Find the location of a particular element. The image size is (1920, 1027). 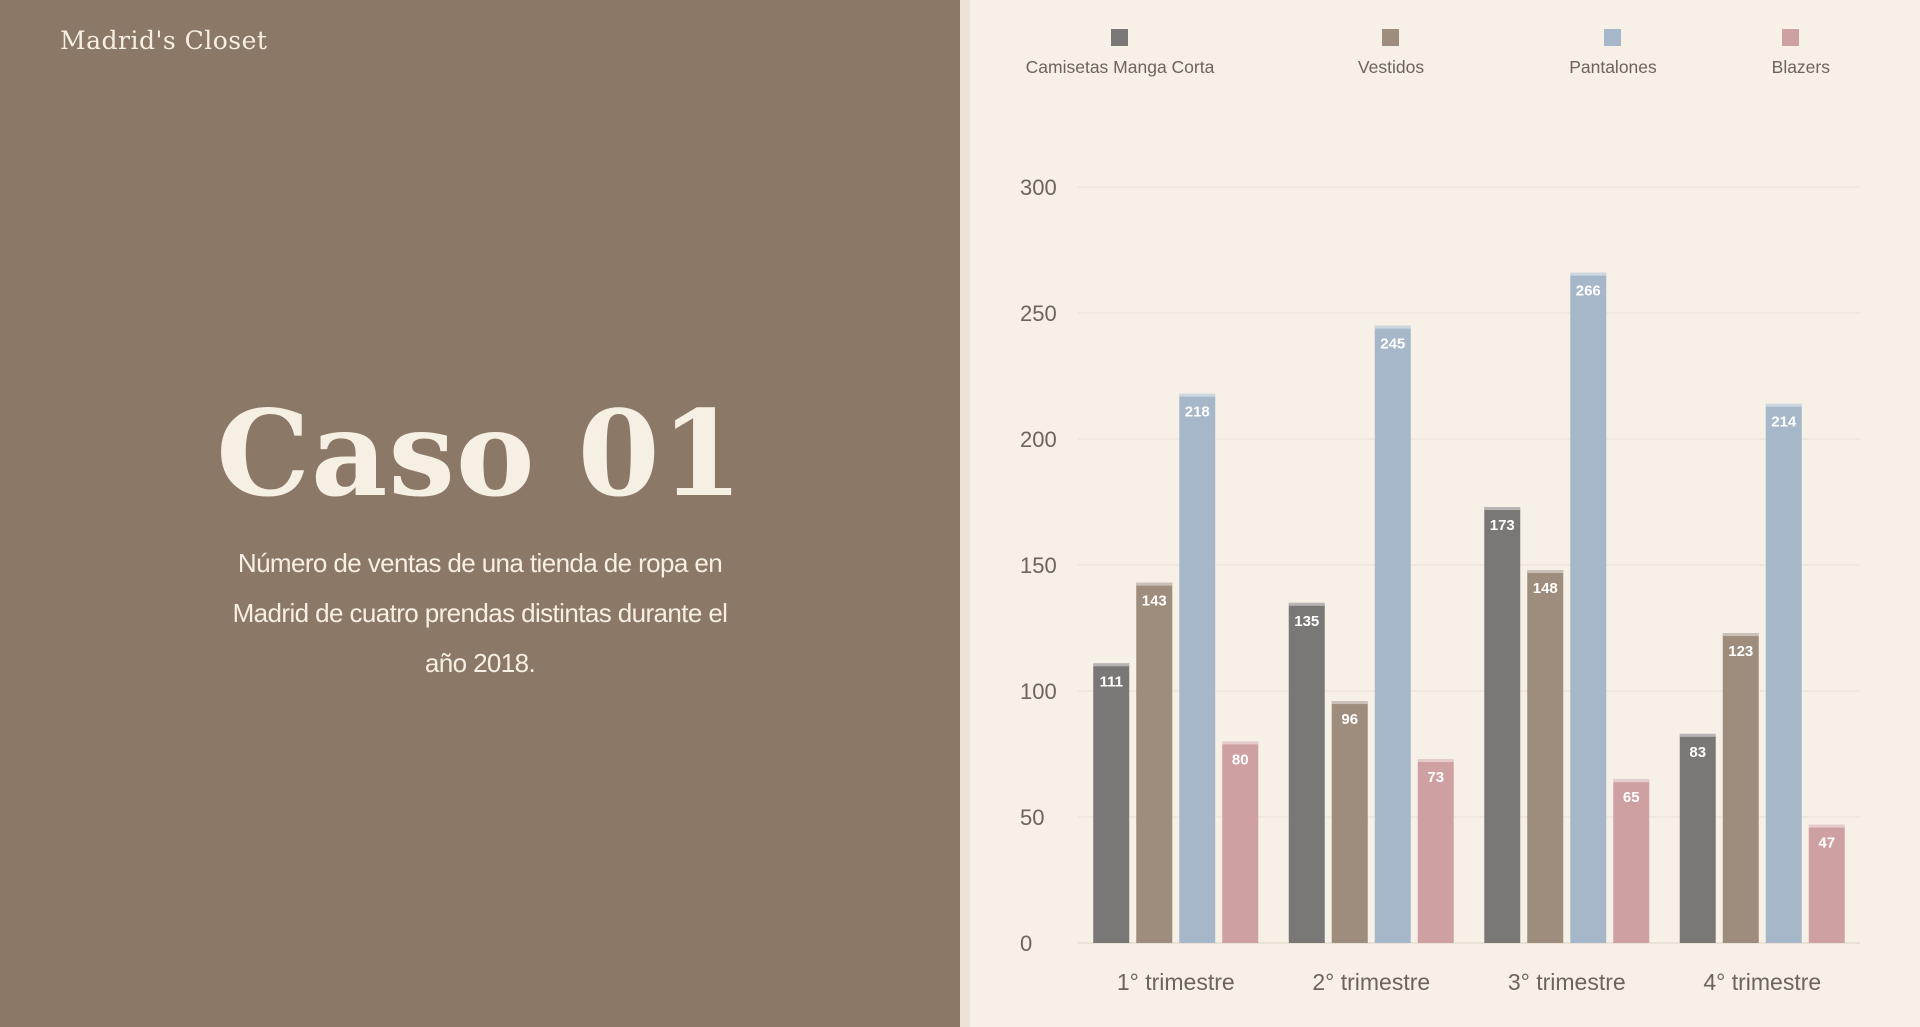

bar-value-label: 73 is located at coordinates (1435, 777).